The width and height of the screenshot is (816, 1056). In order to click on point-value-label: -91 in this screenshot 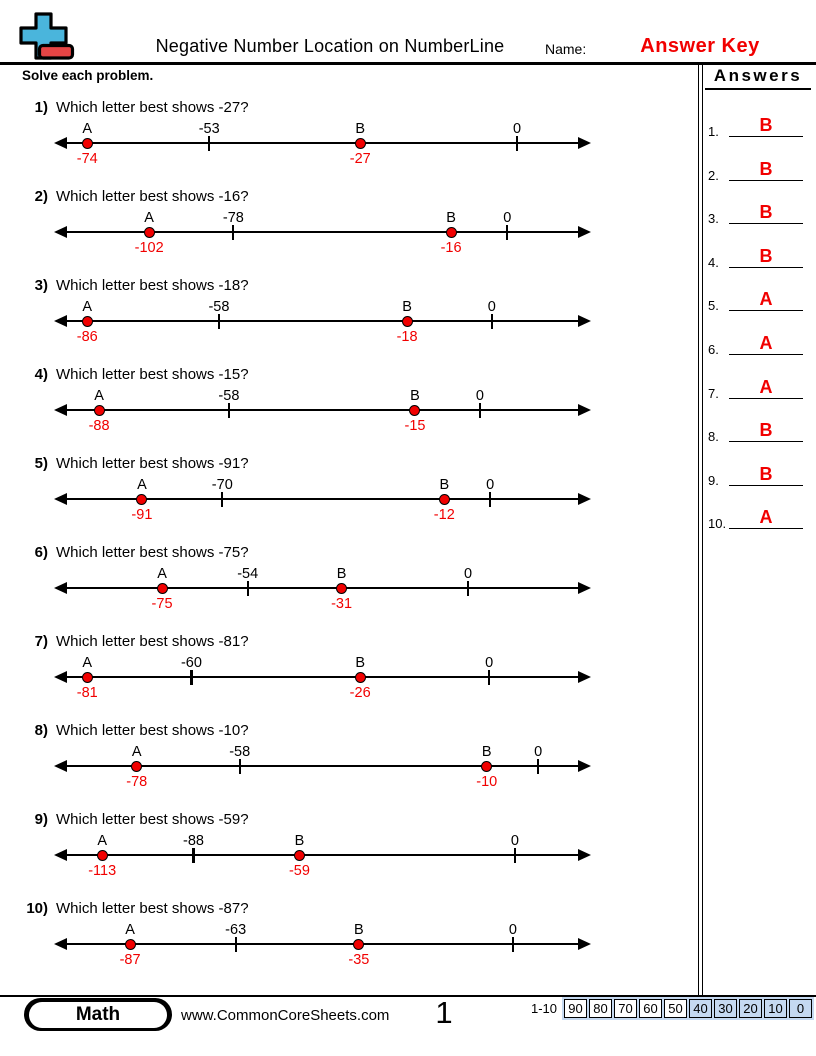, I will do `click(142, 515)`.